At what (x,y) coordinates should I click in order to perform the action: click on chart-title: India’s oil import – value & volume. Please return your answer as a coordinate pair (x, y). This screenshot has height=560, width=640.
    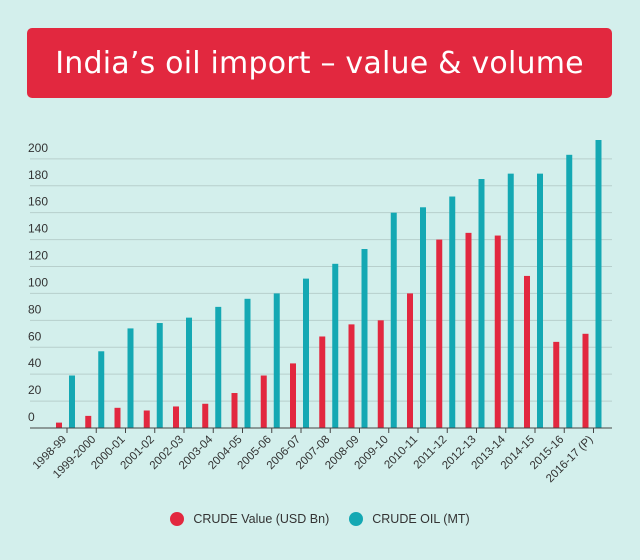
    Looking at the image, I should click on (319, 63).